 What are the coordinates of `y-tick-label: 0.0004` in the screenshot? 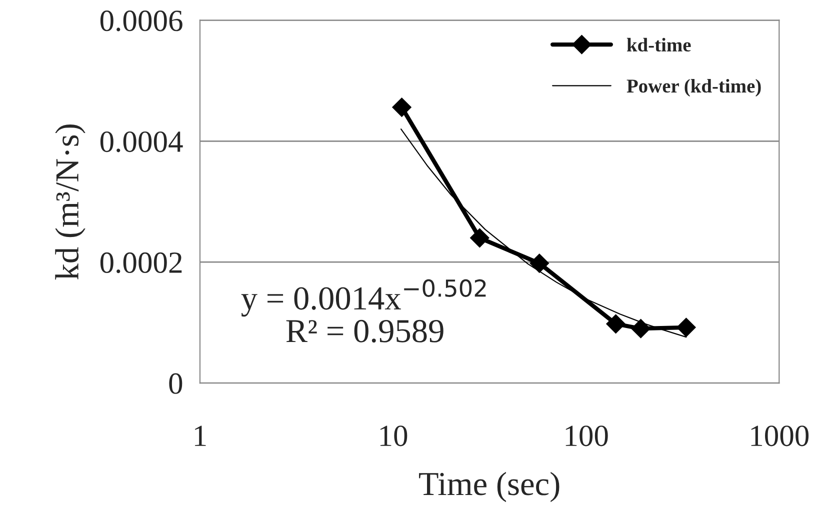 It's located at (141, 141).